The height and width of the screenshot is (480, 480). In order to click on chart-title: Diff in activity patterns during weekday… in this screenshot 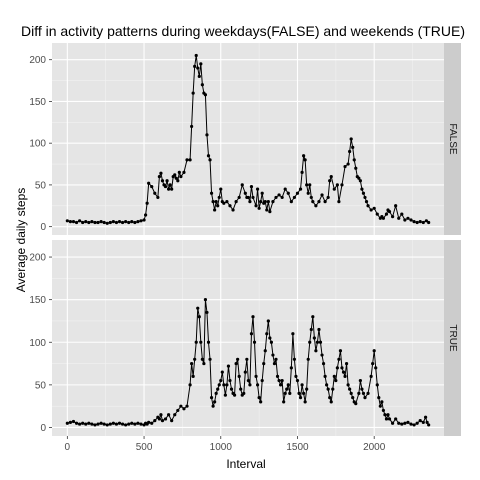, I will do `click(243, 31)`.